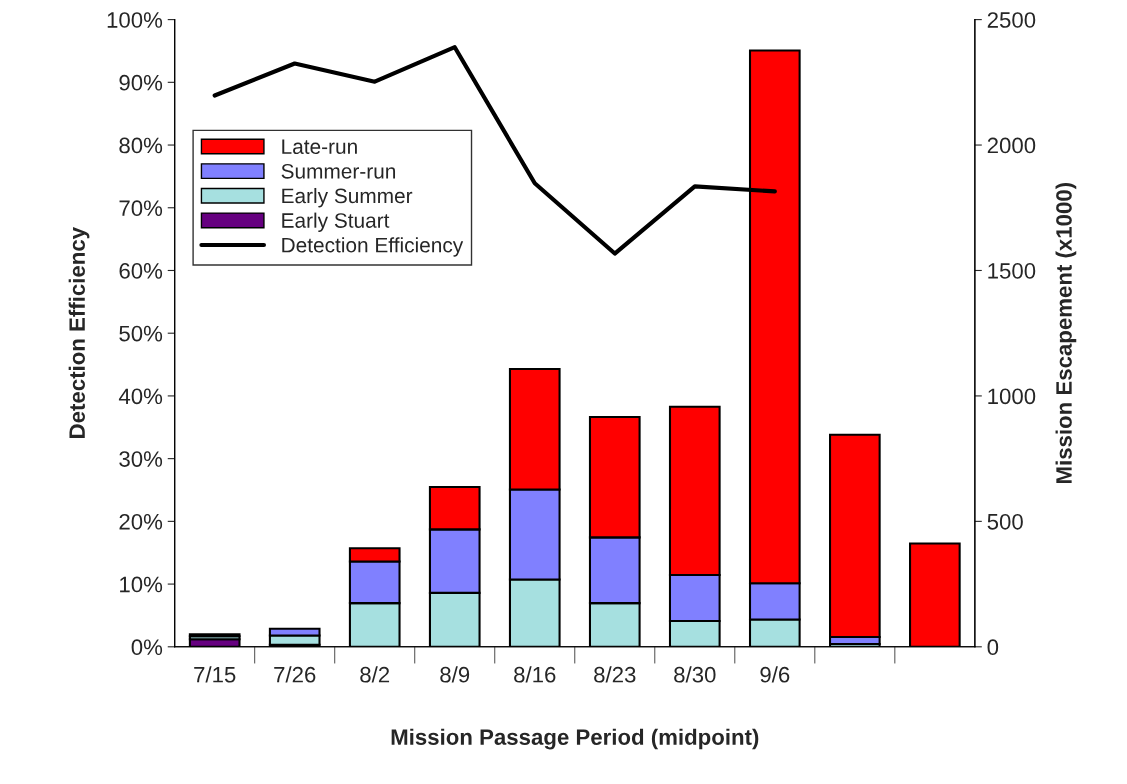  What do you see at coordinates (1066, 333) in the screenshot?
I see `y2-axis-title: Mission Escapement (x1000)` at bounding box center [1066, 333].